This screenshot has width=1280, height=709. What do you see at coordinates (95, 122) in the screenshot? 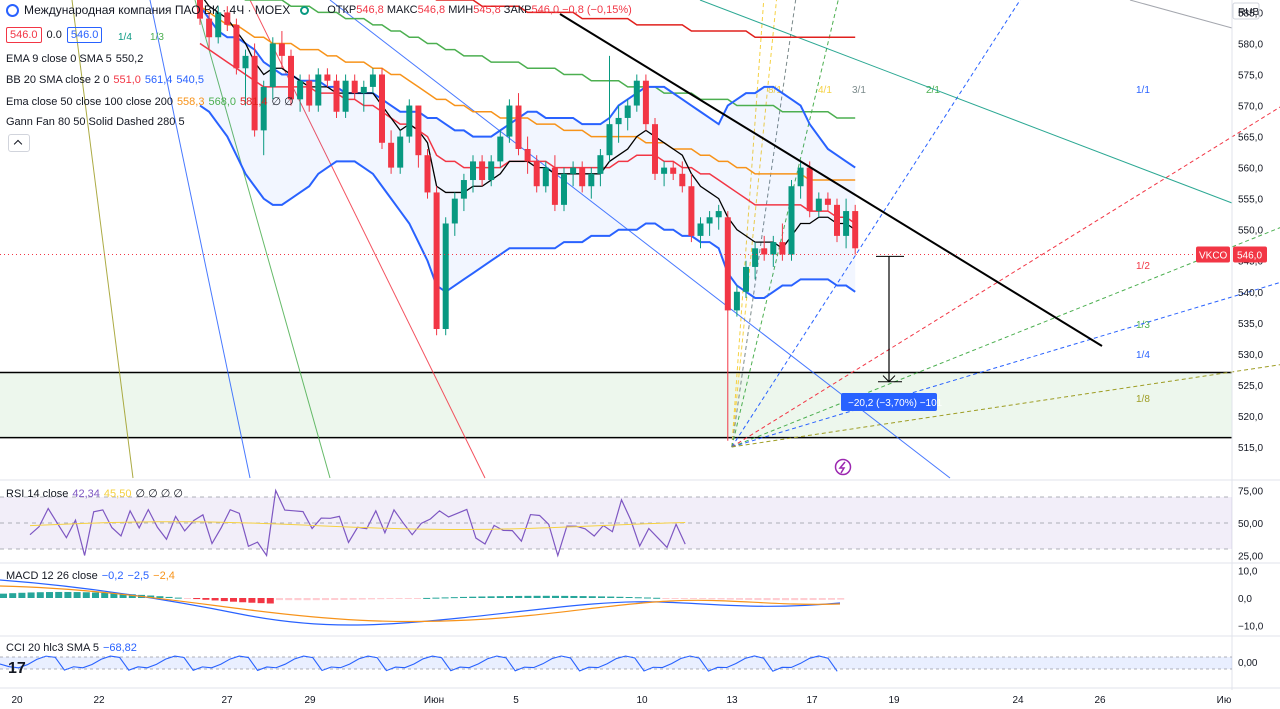
I see `legend-gann: Gann Fan 80 50 Solid Dashed 280 5` at bounding box center [95, 122].